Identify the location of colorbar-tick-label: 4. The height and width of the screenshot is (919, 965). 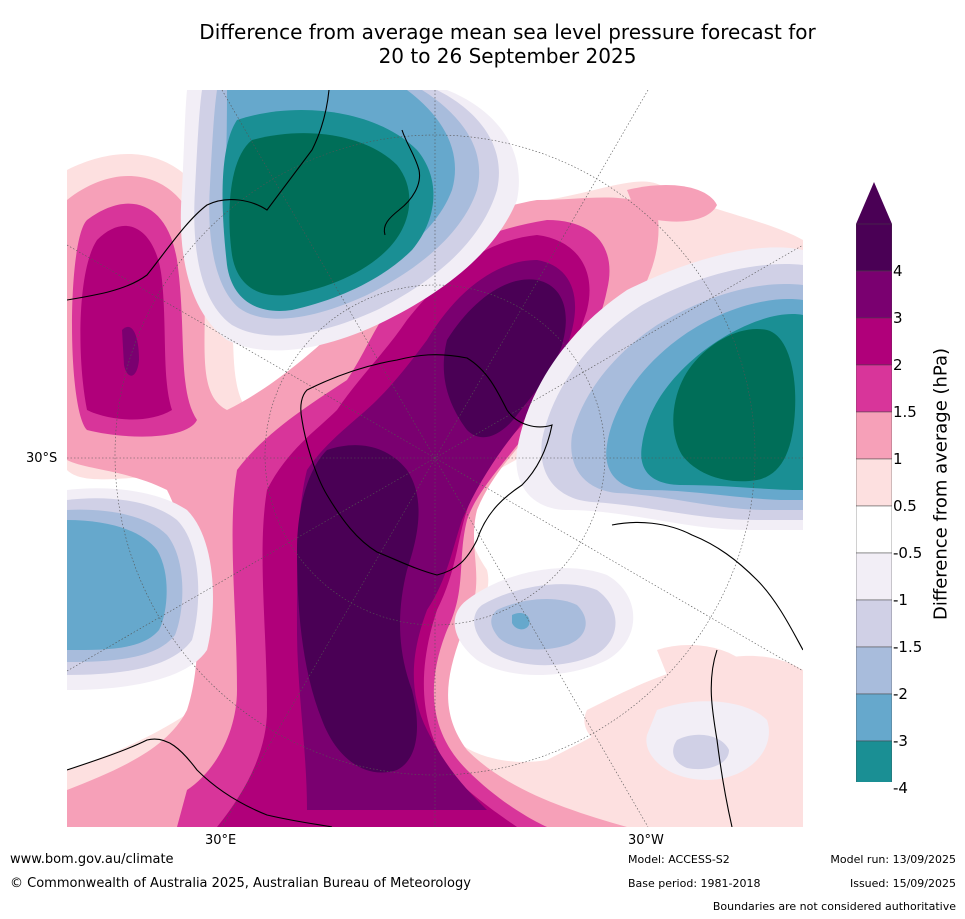
(898, 271).